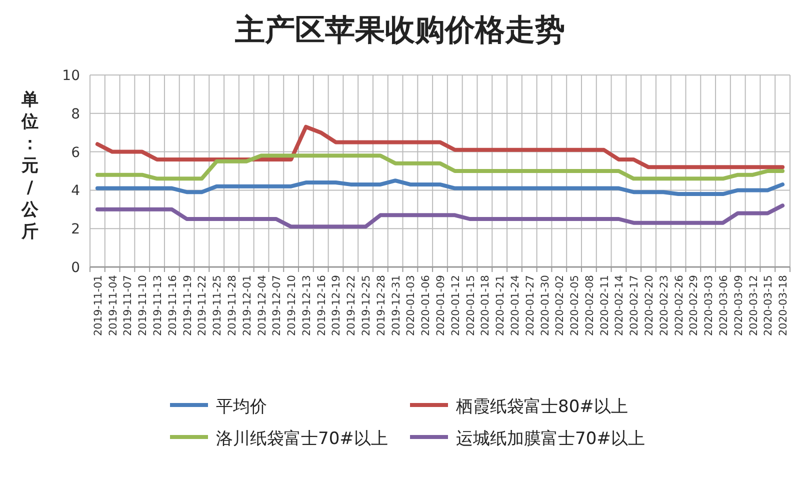 Image resolution: width=800 pixels, height=500 pixels. Describe the element at coordinates (560, 305) in the screenshot. I see `x-tick-label: 2020-02-02` at that location.